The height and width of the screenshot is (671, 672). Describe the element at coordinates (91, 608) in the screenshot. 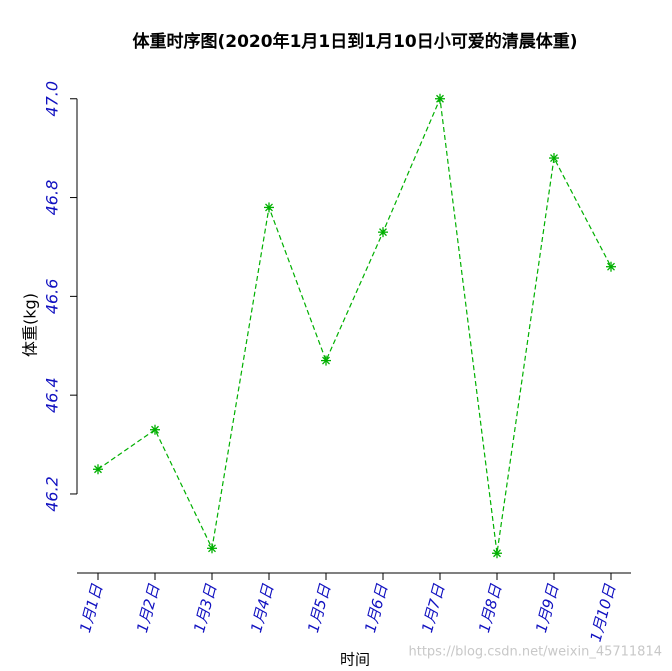

I see `x-tick-label: 1月1日` at that location.